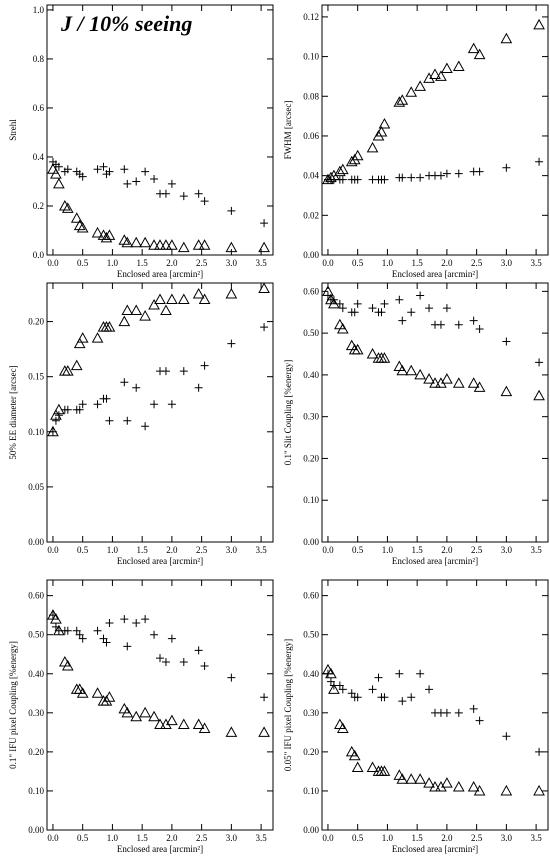 This screenshot has width=550, height=865. Describe the element at coordinates (13, 130) in the screenshot. I see `y-axis-label: Strehl` at that location.